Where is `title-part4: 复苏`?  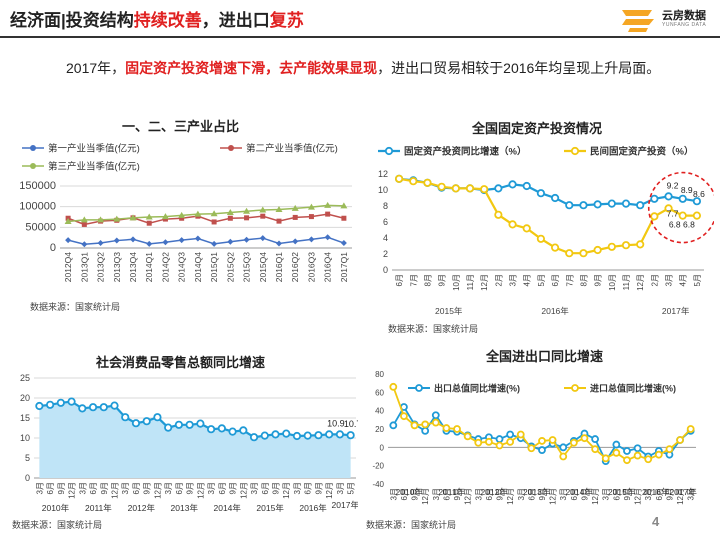 title-part4: 复苏 is located at coordinates (286, 20).